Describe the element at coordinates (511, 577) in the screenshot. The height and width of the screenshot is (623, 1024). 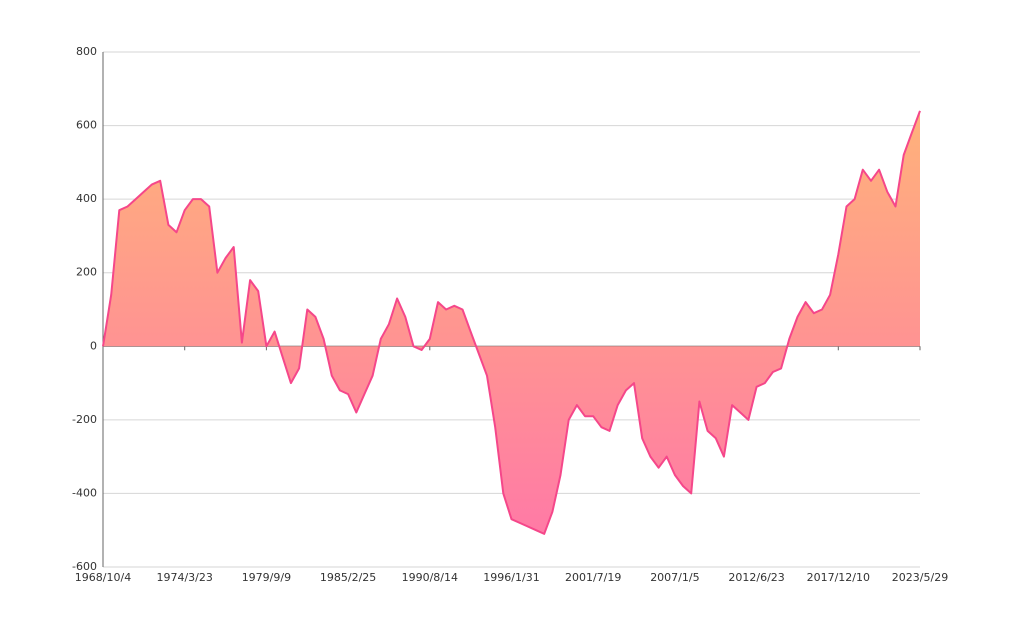
I see `x-tick-label: 1996/1/31` at that location.